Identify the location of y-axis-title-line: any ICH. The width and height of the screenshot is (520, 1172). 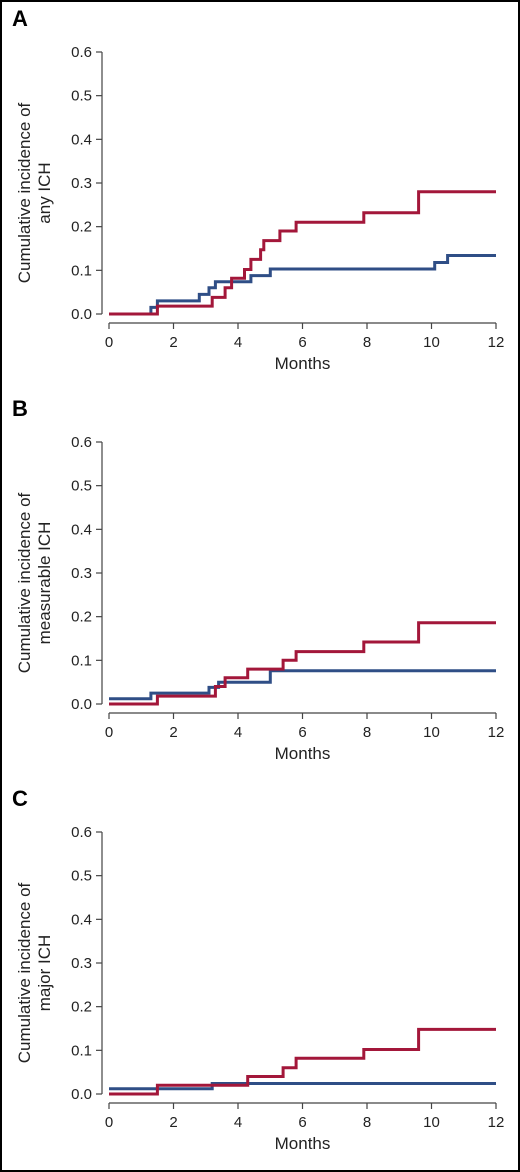
(44, 192).